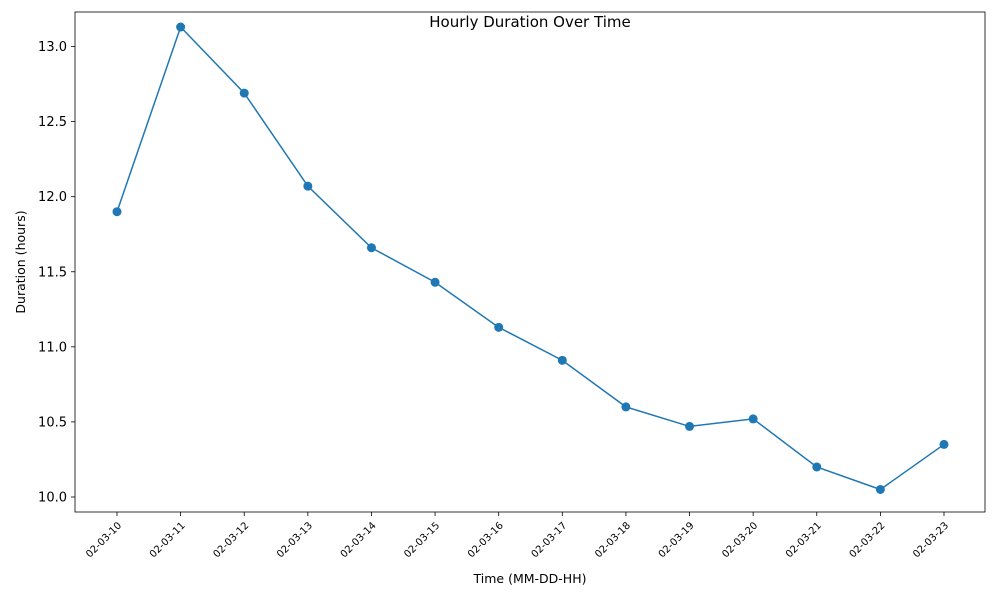 The width and height of the screenshot is (1000, 600). What do you see at coordinates (677, 540) in the screenshot?
I see `x-tick-label: 02-03-19` at bounding box center [677, 540].